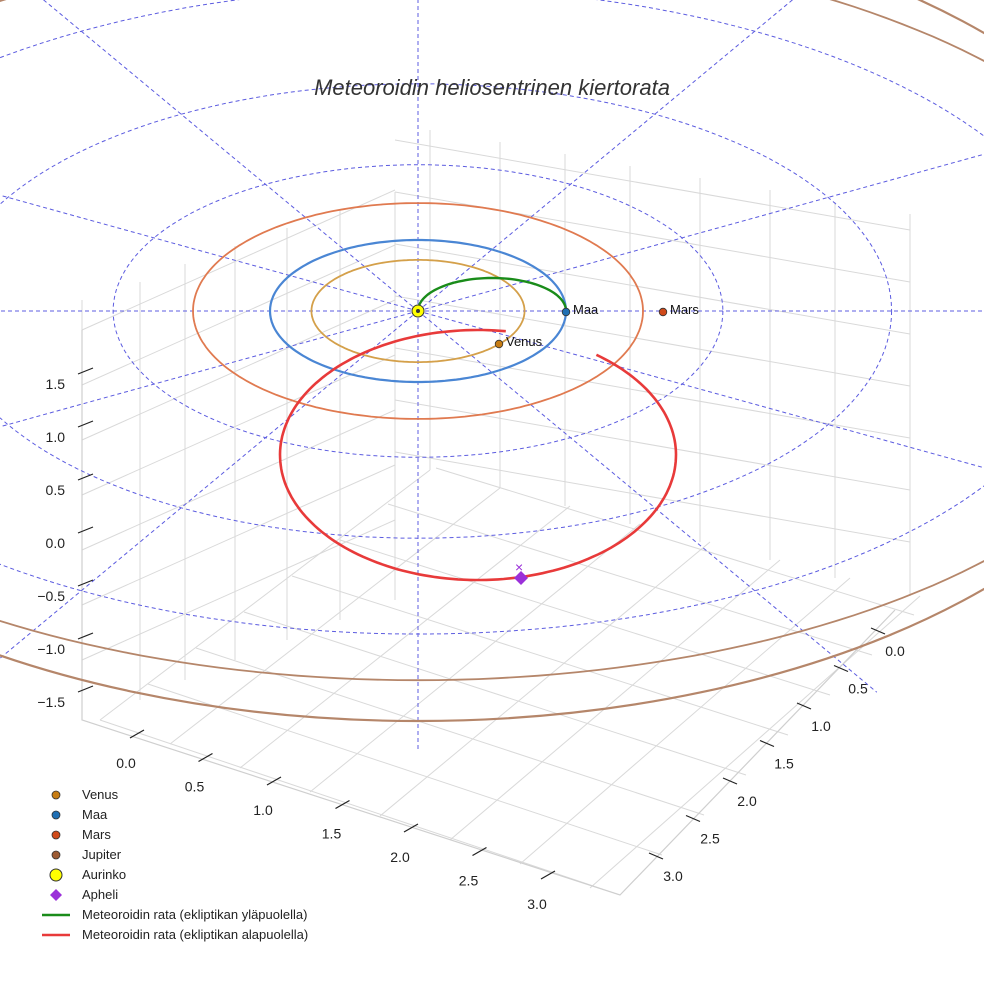 The image size is (984, 984). Describe the element at coordinates (96, 834) in the screenshot. I see `legend-label: Mars` at that location.